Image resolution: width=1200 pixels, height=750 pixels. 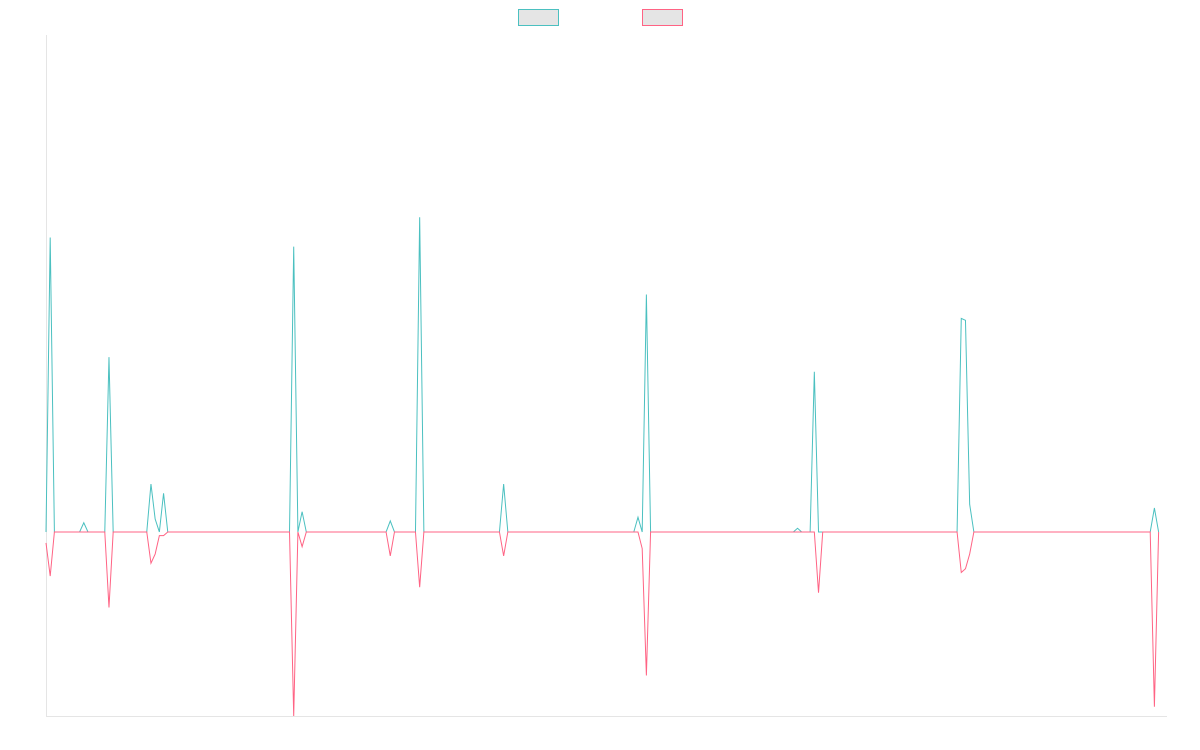 I want to click on legend, so click(x=600, y=17).